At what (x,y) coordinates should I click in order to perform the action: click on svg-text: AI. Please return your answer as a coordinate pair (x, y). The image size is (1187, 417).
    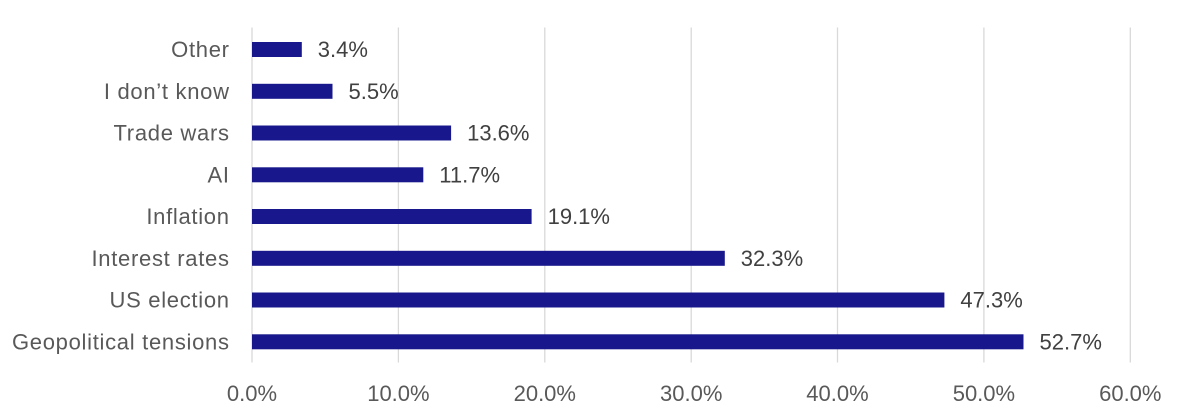
    Looking at the image, I should click on (219, 175).